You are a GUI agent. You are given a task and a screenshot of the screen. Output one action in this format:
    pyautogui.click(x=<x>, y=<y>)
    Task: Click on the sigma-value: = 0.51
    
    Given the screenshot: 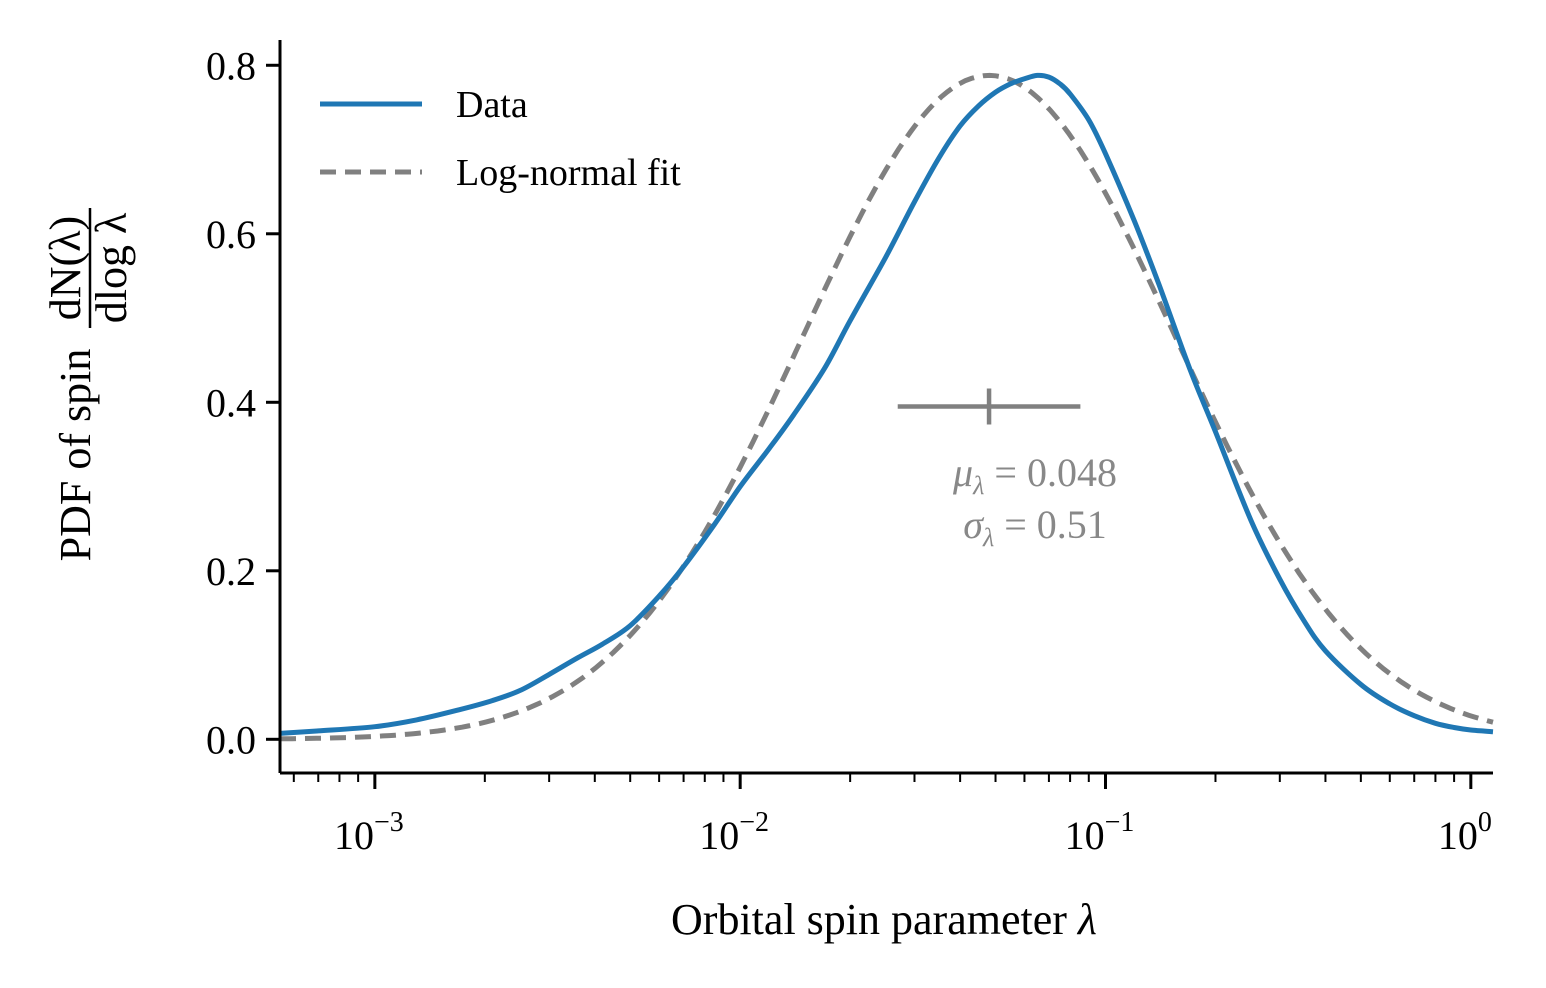 What is the action you would take?
    pyautogui.click(x=1050, y=524)
    